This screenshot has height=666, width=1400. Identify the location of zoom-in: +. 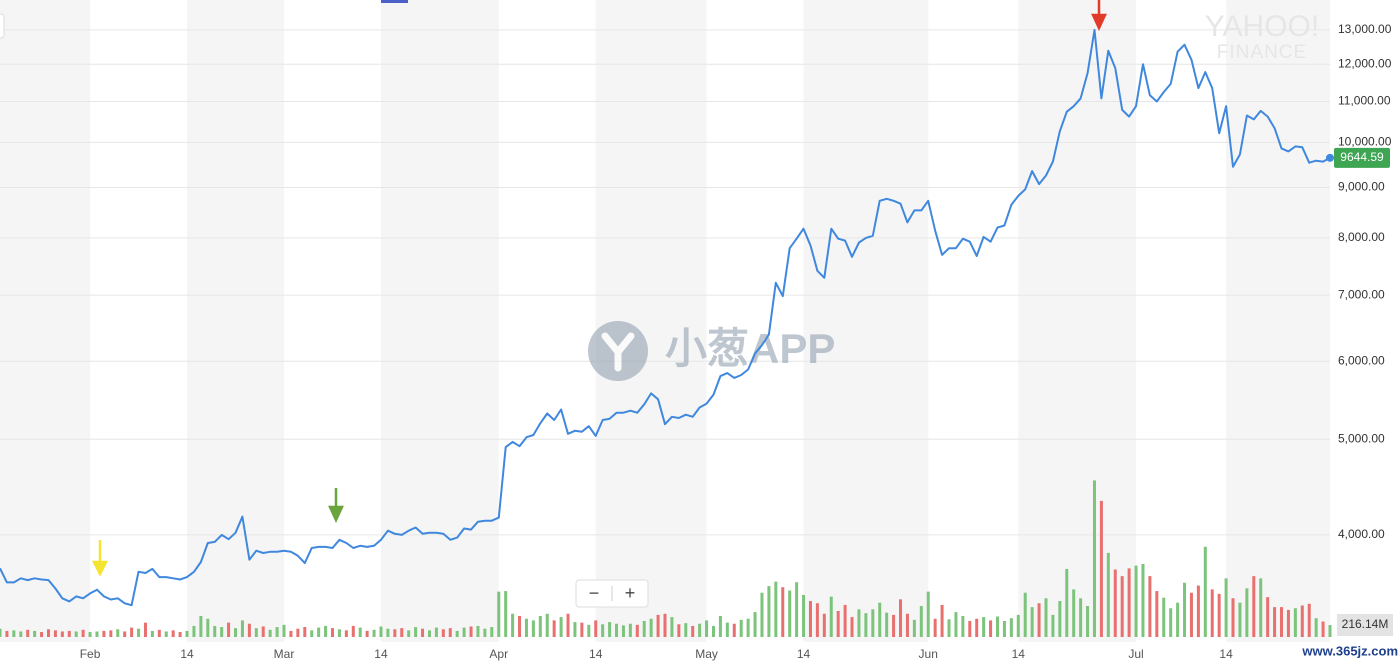
(630, 593).